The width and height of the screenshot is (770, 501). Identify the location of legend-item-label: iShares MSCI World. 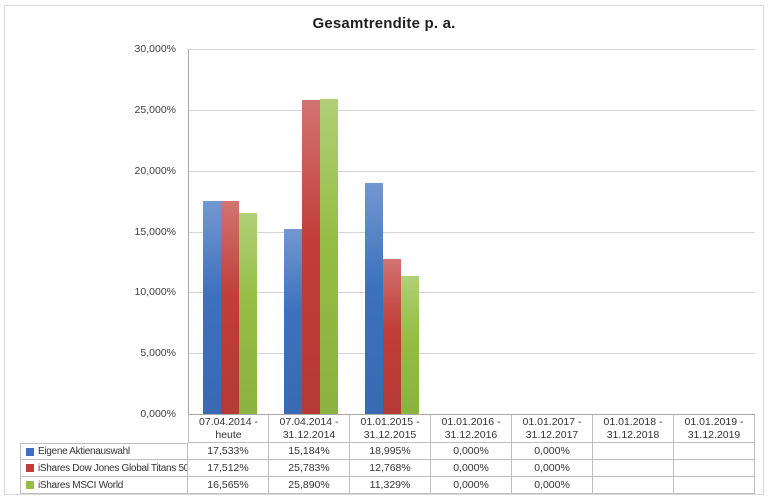
(80, 485).